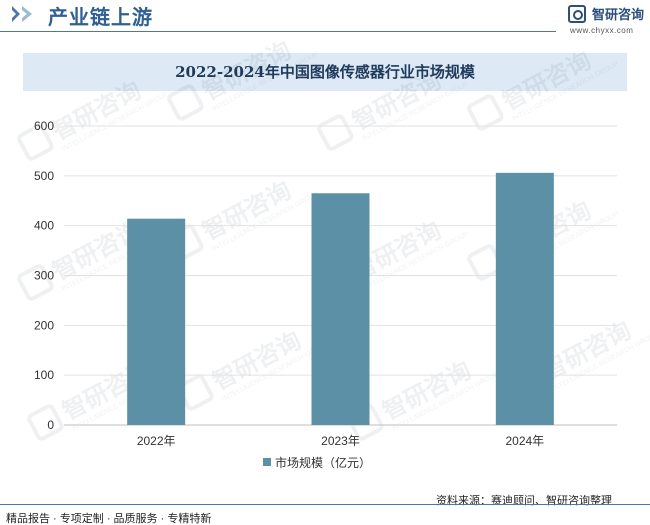 This screenshot has width=650, height=525. Describe the element at coordinates (267, 462) in the screenshot. I see `legend-swatch` at that location.